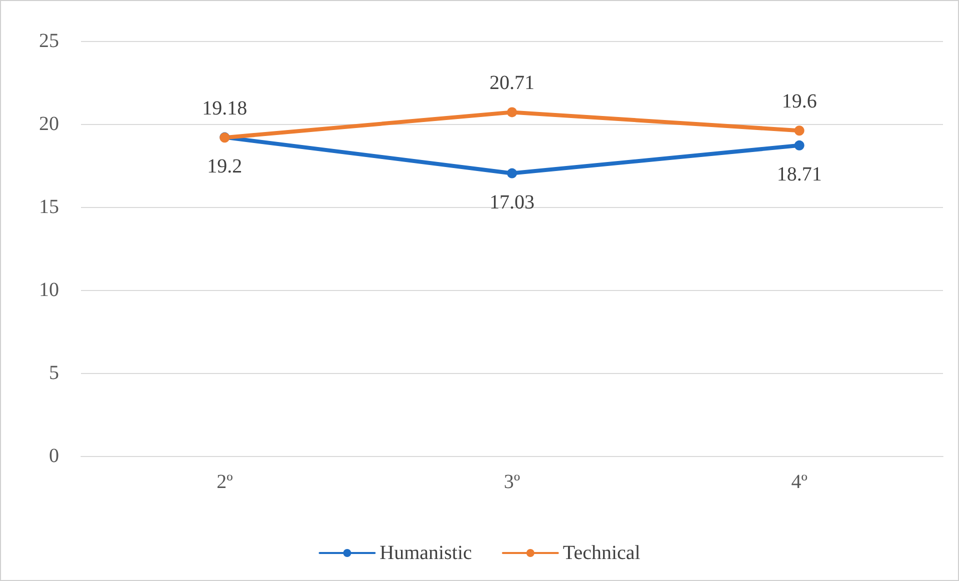 The image size is (959, 581). Describe the element at coordinates (799, 174) in the screenshot. I see `data-label: 18.71` at that location.